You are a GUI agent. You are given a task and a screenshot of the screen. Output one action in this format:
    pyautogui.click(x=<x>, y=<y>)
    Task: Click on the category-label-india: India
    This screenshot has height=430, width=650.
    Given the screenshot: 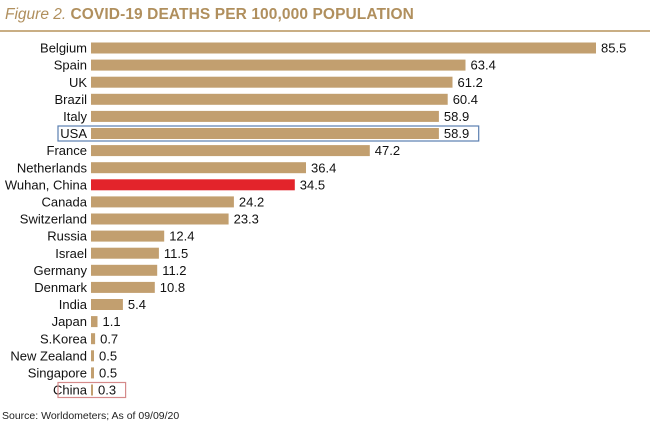 What is the action you would take?
    pyautogui.click(x=73, y=304)
    